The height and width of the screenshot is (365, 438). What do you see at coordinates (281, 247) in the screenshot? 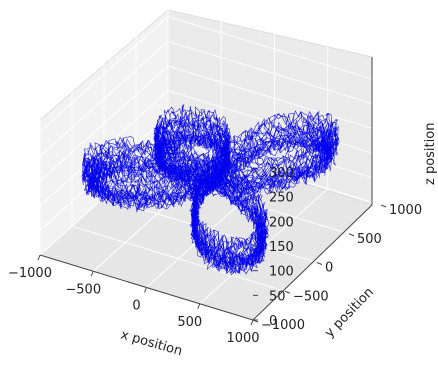
I see `z-tick-label: 150` at bounding box center [281, 247].